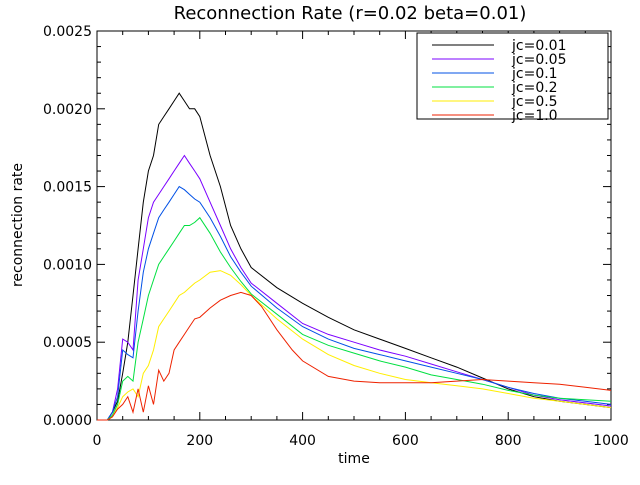  What do you see at coordinates (611, 441) in the screenshot?
I see `x-tick-label: 1000` at bounding box center [611, 441].